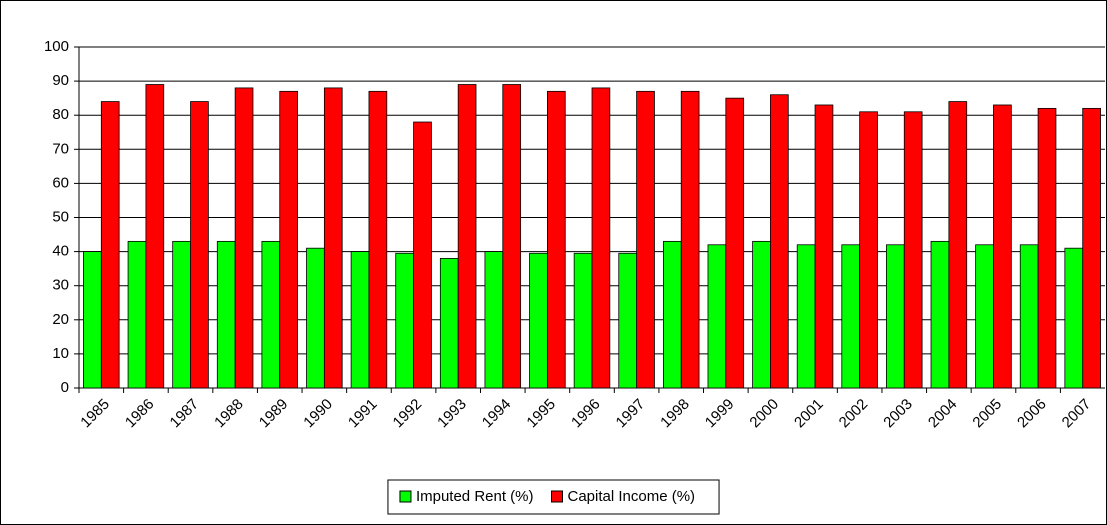  Describe the element at coordinates (60, 251) in the screenshot. I see `y-tick-label: 40` at that location.